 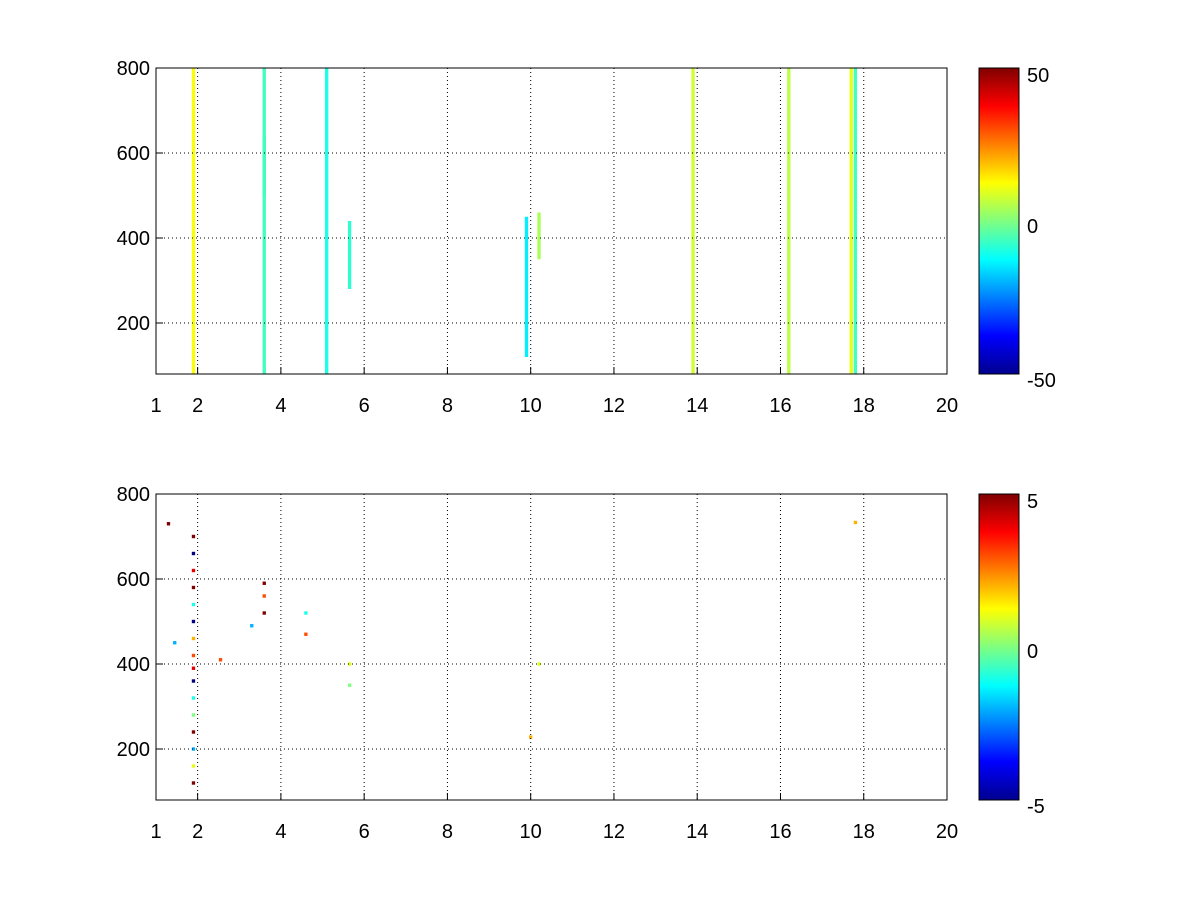 I want to click on colorbar-top: 50 0 -50, so click(x=1017, y=228).